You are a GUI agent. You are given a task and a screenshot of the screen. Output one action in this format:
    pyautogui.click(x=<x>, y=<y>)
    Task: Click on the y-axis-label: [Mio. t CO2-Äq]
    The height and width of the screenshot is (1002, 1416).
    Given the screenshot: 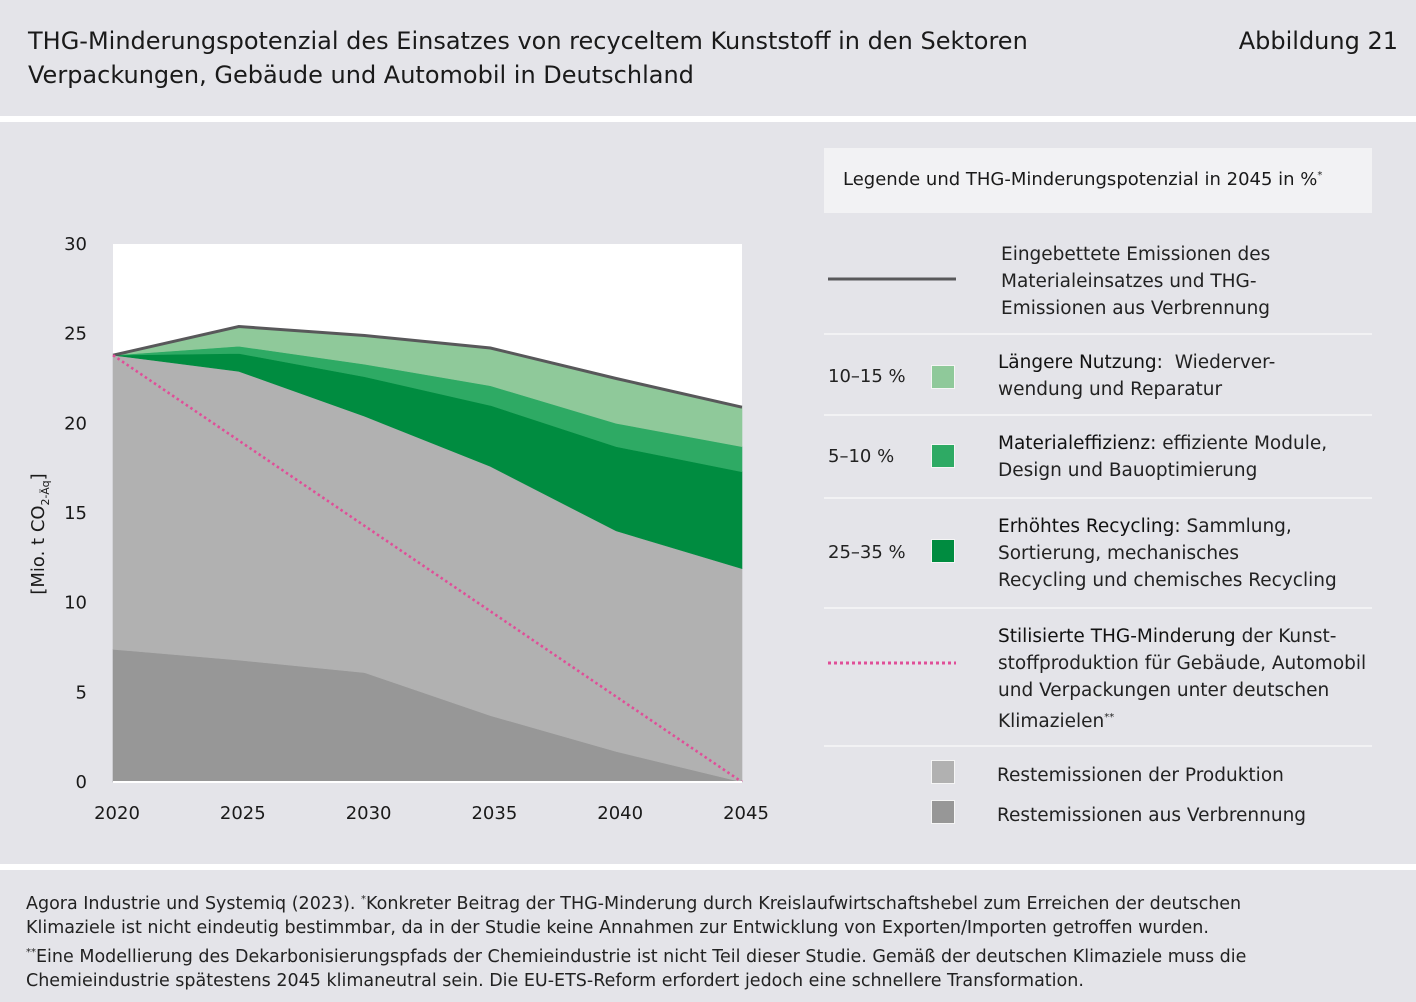 What is the action you would take?
    pyautogui.click(x=40, y=533)
    